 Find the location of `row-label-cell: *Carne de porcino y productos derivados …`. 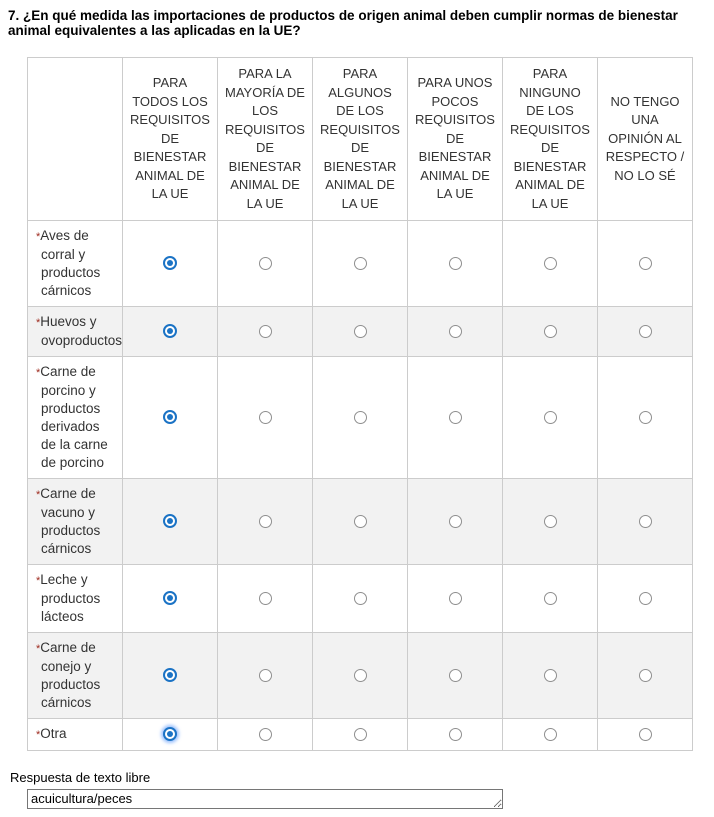

row-label-cell: *Carne de porcino y productos derivados … is located at coordinates (75, 417).